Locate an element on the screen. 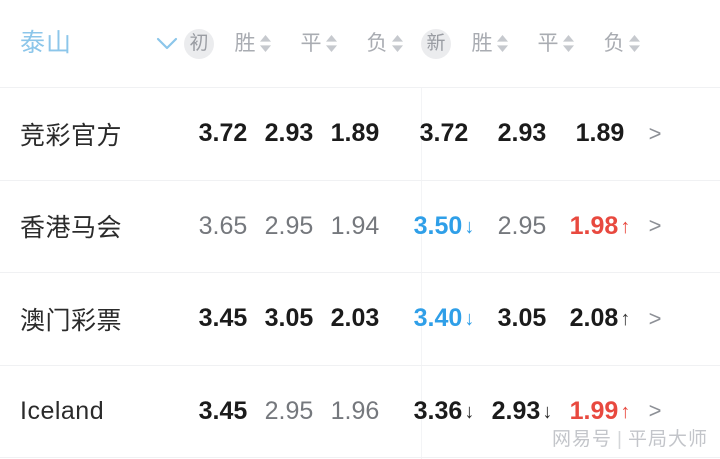 The height and width of the screenshot is (459, 720). odd-value: 2.08 is located at coordinates (594, 318).